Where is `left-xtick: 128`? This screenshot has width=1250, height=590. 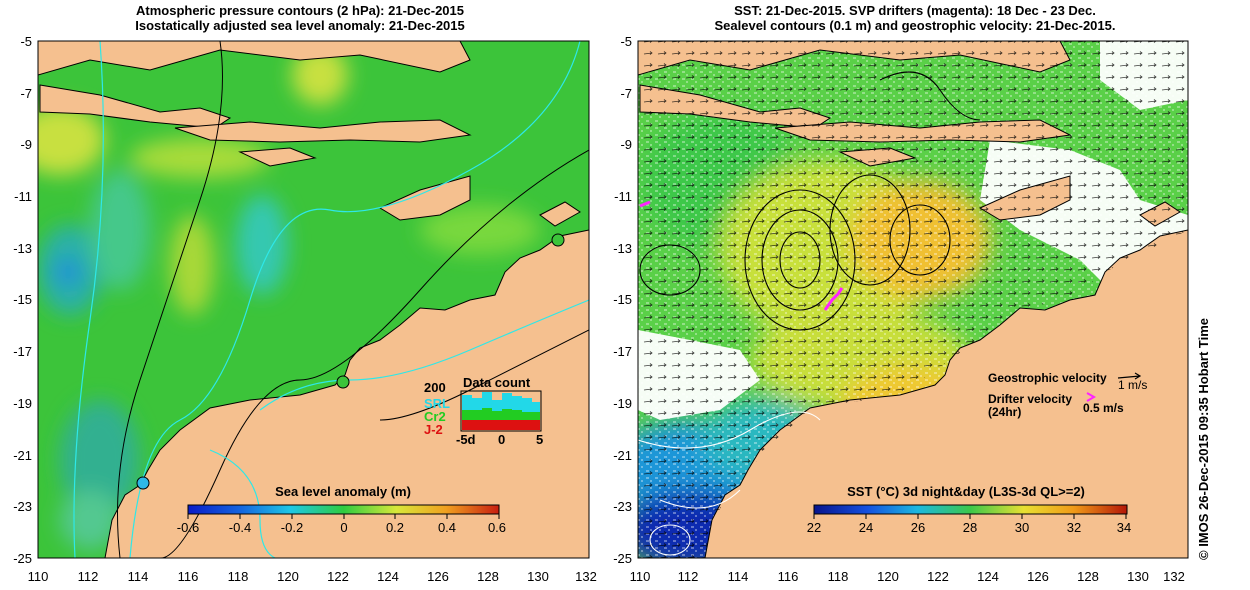
left-xtick: 128 is located at coordinates (488, 576).